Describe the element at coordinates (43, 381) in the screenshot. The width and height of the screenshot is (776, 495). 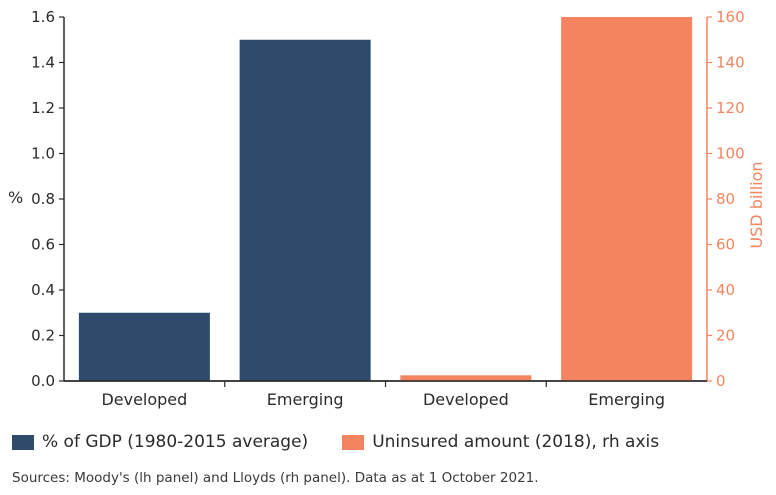
I see `left-tick-label: 0.0` at that location.